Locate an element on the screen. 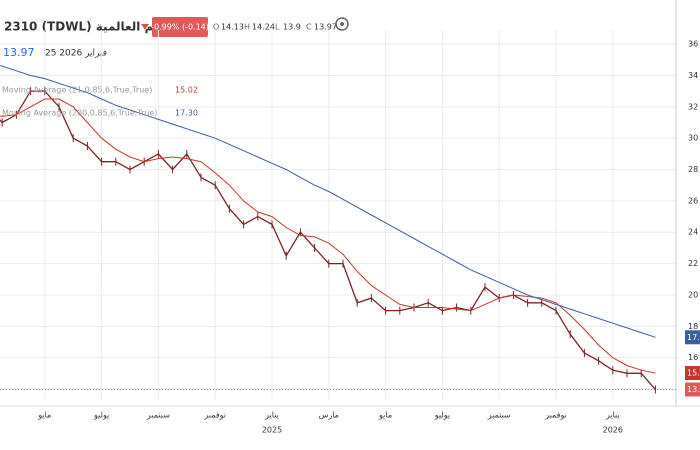  y-tick-label: 28 is located at coordinates (693, 169).